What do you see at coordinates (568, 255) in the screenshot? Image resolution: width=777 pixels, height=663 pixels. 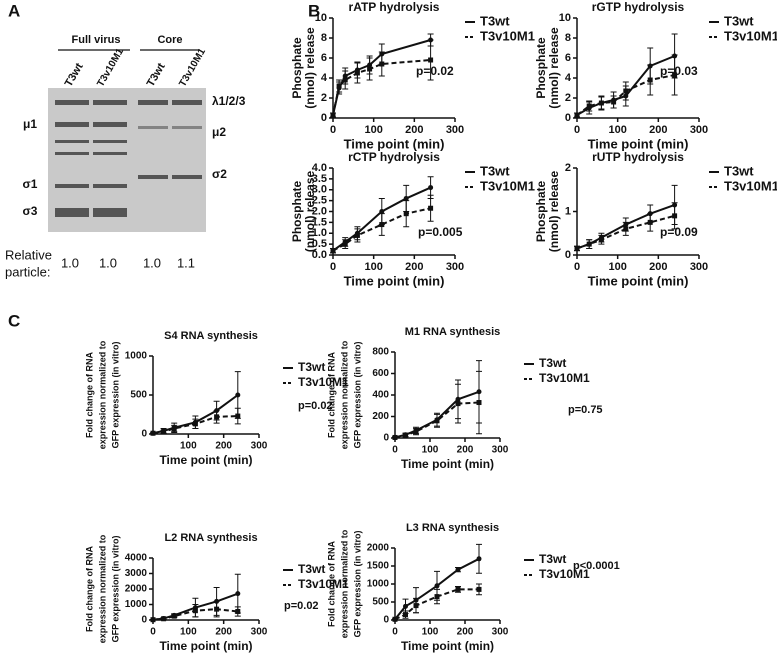 I see `y-tick-label: 0` at bounding box center [568, 255].